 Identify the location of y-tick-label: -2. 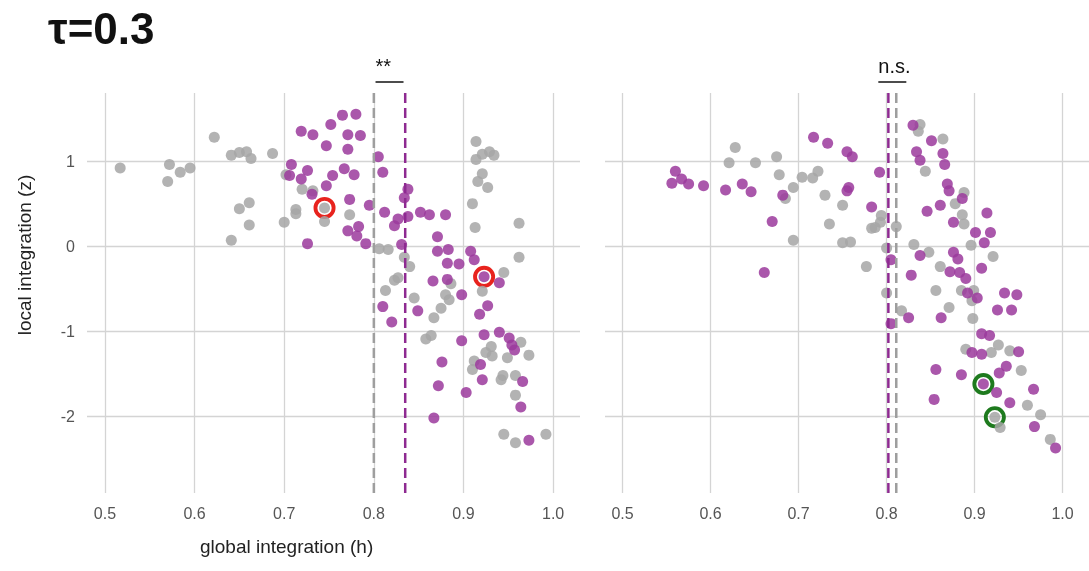
(68, 416).